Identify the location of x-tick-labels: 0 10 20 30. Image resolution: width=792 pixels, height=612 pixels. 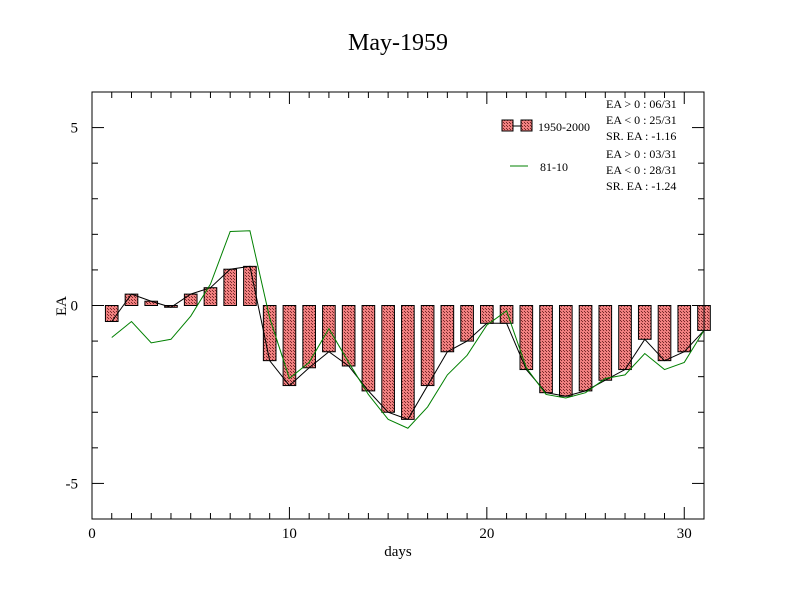
(390, 534).